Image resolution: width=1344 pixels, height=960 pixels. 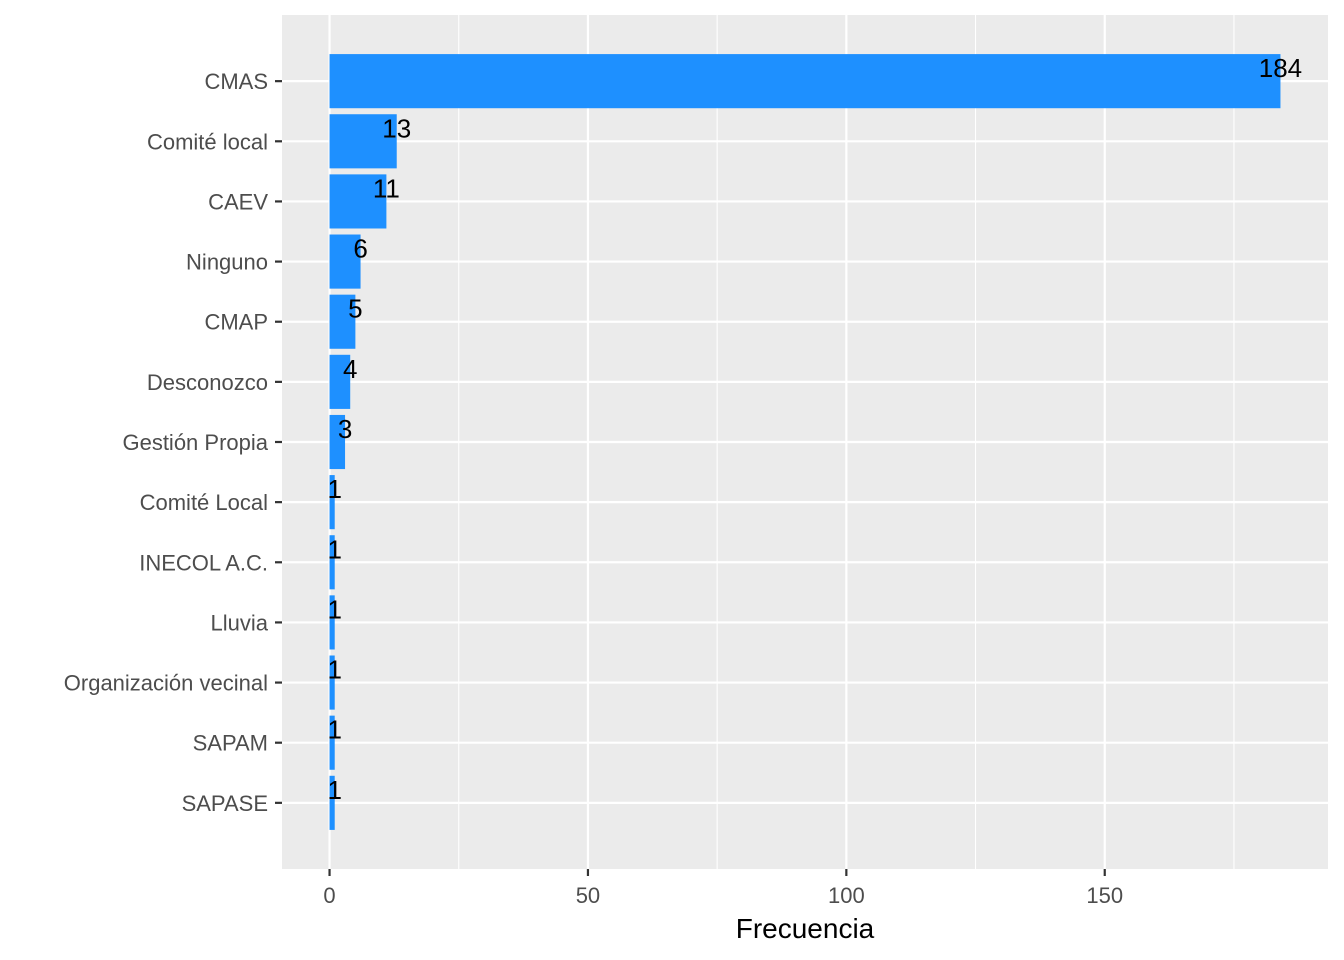 I want to click on y-tick-label: SAPASE, so click(x=225, y=803).